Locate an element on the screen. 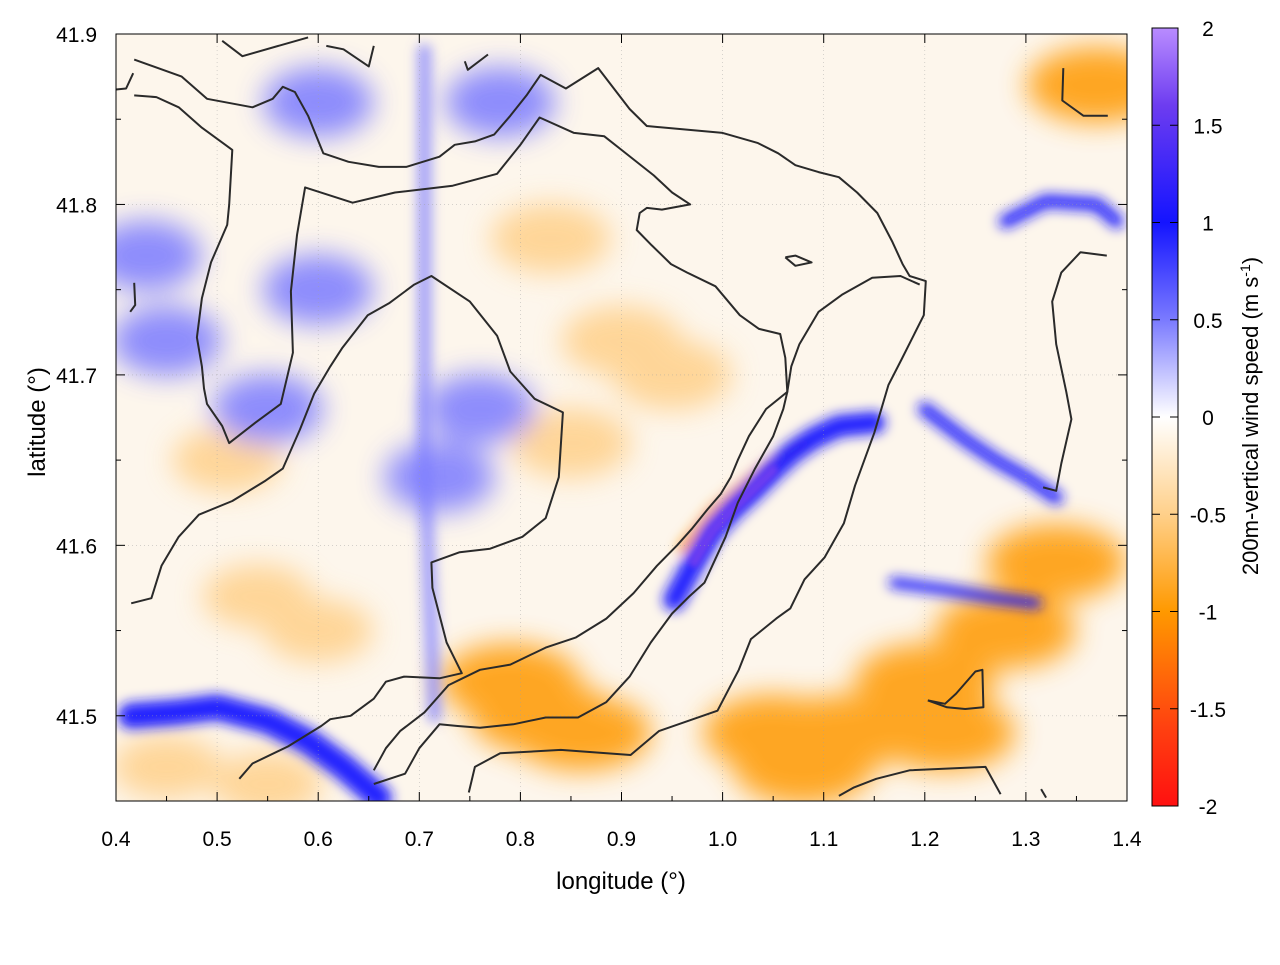 Image resolution: width=1280 pixels, height=965 pixels. heat-ridge-core is located at coordinates (734, 516).